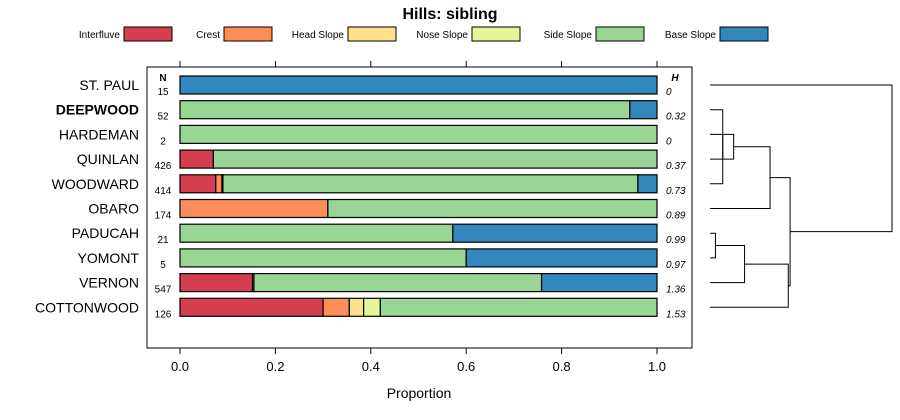 The height and width of the screenshot is (420, 900). What do you see at coordinates (568, 35) in the screenshot?
I see `legend-label-side-slope: Side Slope` at bounding box center [568, 35].